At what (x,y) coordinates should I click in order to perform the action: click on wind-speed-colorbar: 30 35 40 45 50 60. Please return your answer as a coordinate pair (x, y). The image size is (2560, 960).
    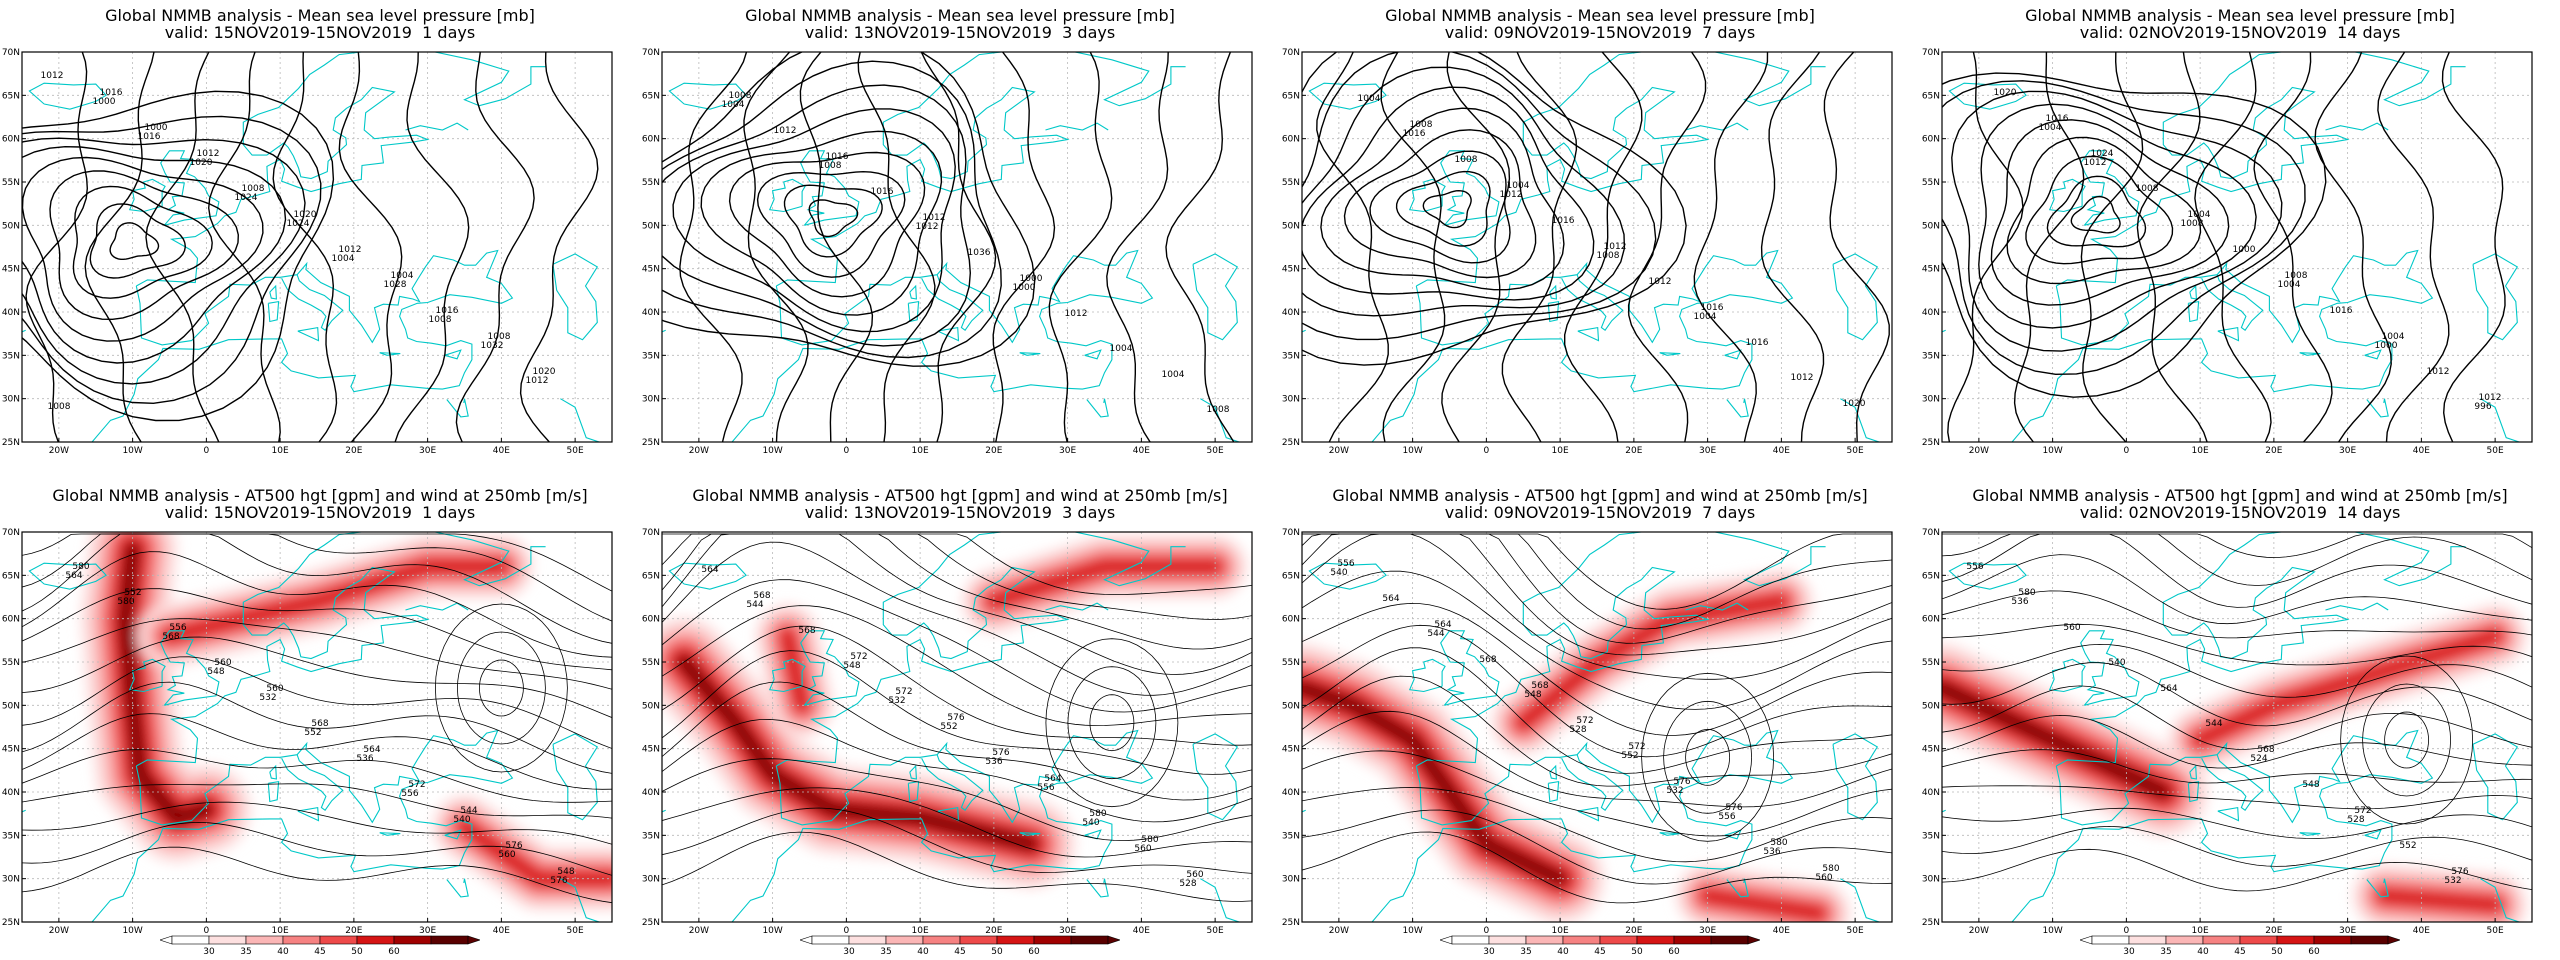
    Looking at the image, I should click on (1600, 945).